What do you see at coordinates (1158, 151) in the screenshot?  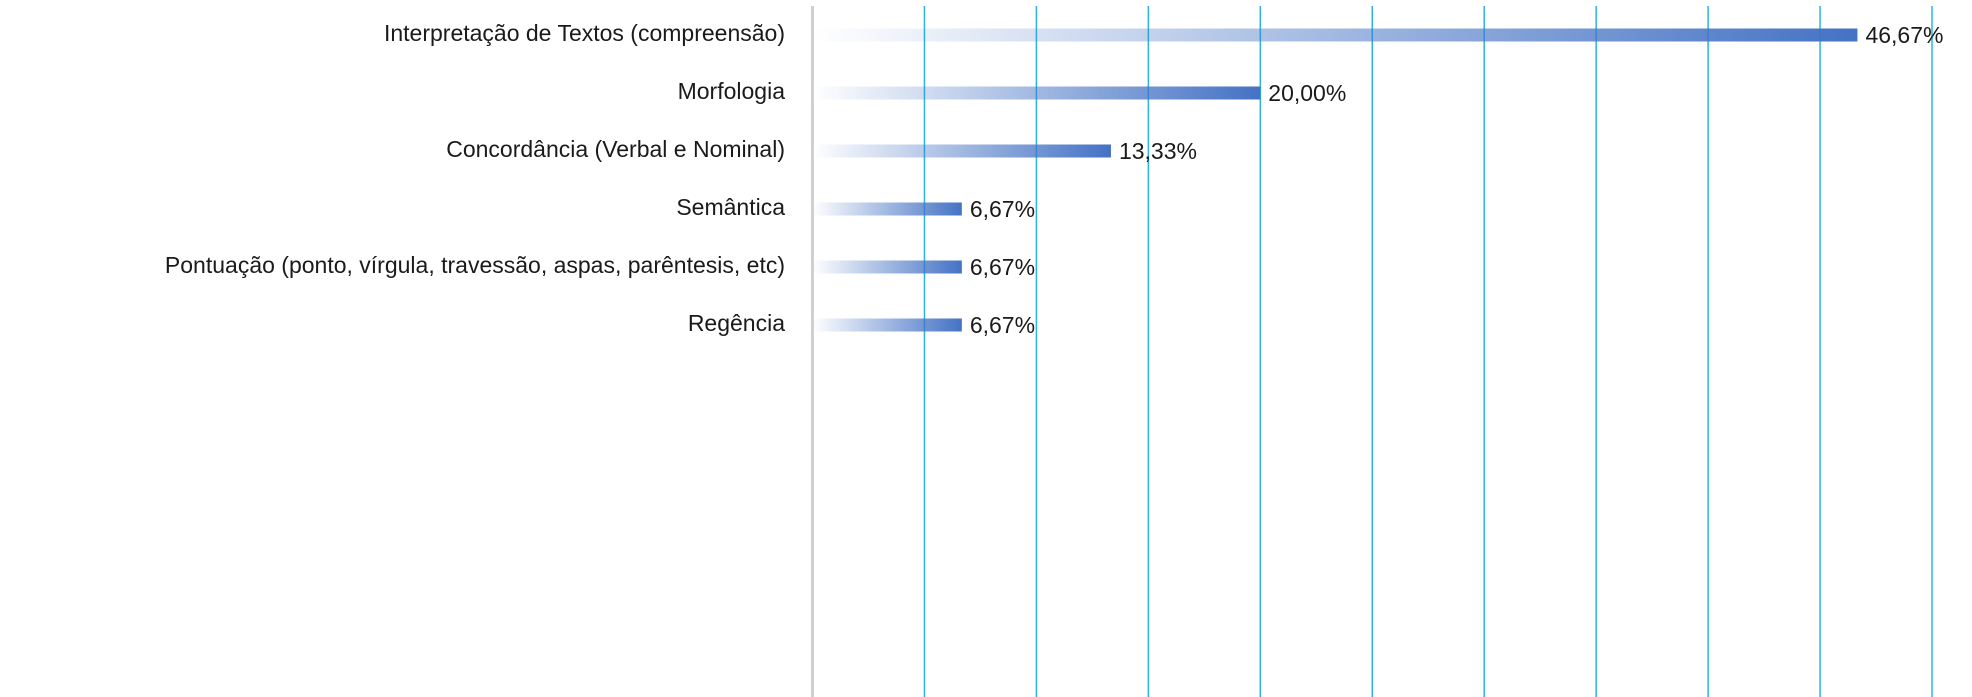 I see `data-label: 13,33%` at bounding box center [1158, 151].